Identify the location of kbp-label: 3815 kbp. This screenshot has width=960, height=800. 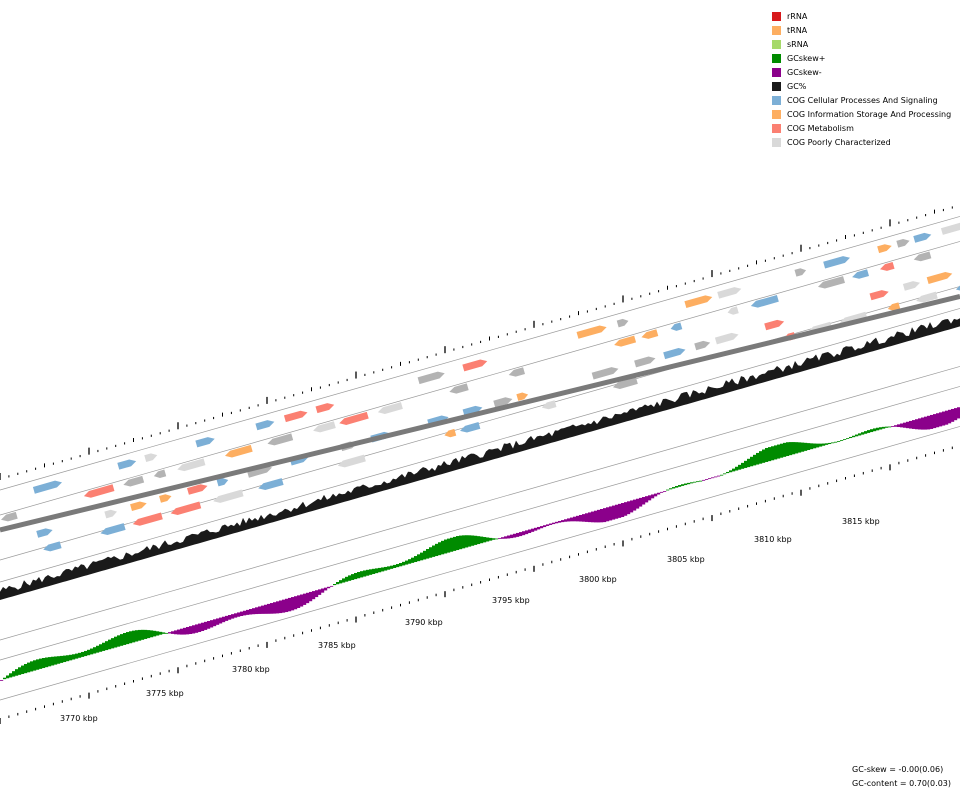
(861, 521).